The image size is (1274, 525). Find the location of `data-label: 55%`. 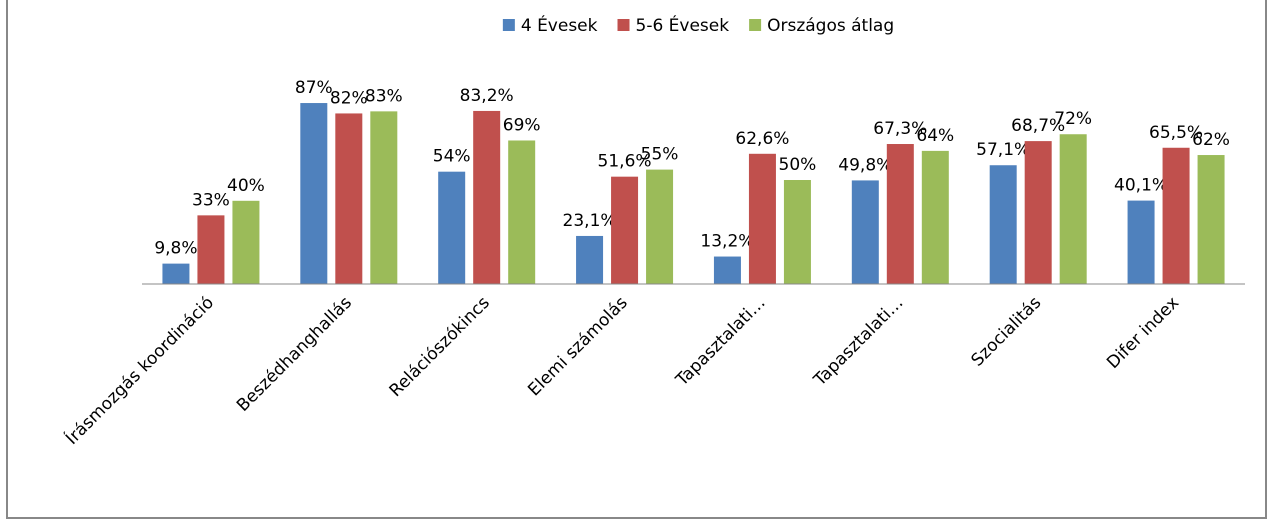

data-label: 55% is located at coordinates (660, 155).